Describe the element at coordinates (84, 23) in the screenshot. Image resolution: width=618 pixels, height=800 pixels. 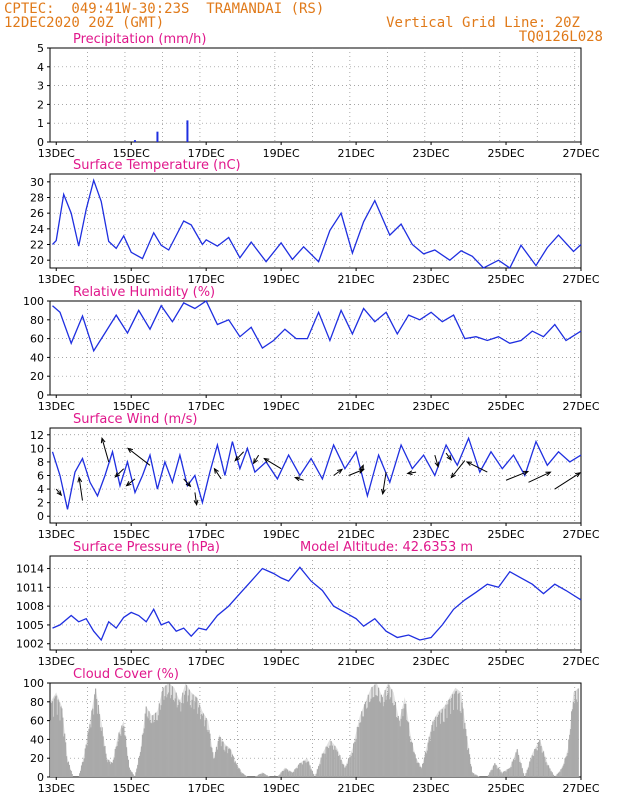
I see `header-datetime: 12DEC2020 20Z (GMT)` at that location.